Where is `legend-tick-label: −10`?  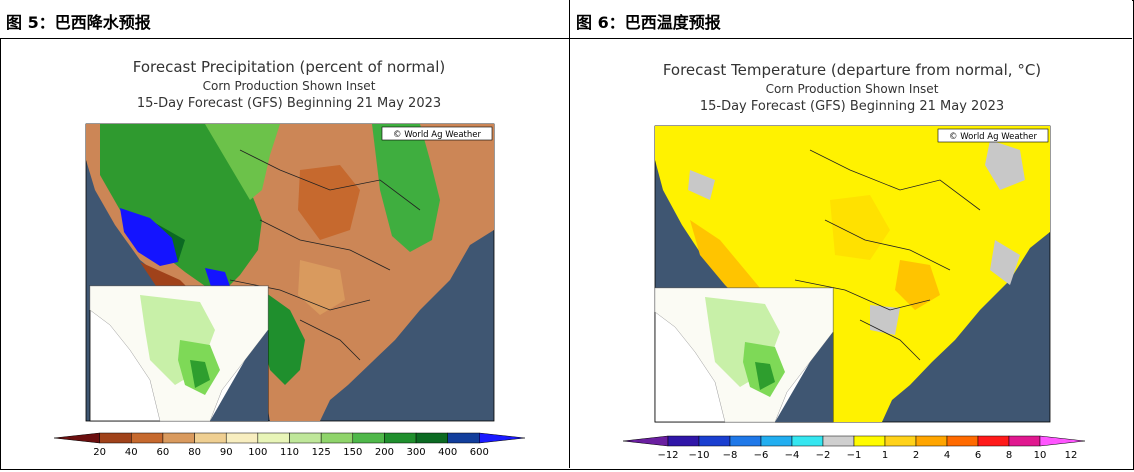
legend-tick-label: −10 is located at coordinates (698, 455).